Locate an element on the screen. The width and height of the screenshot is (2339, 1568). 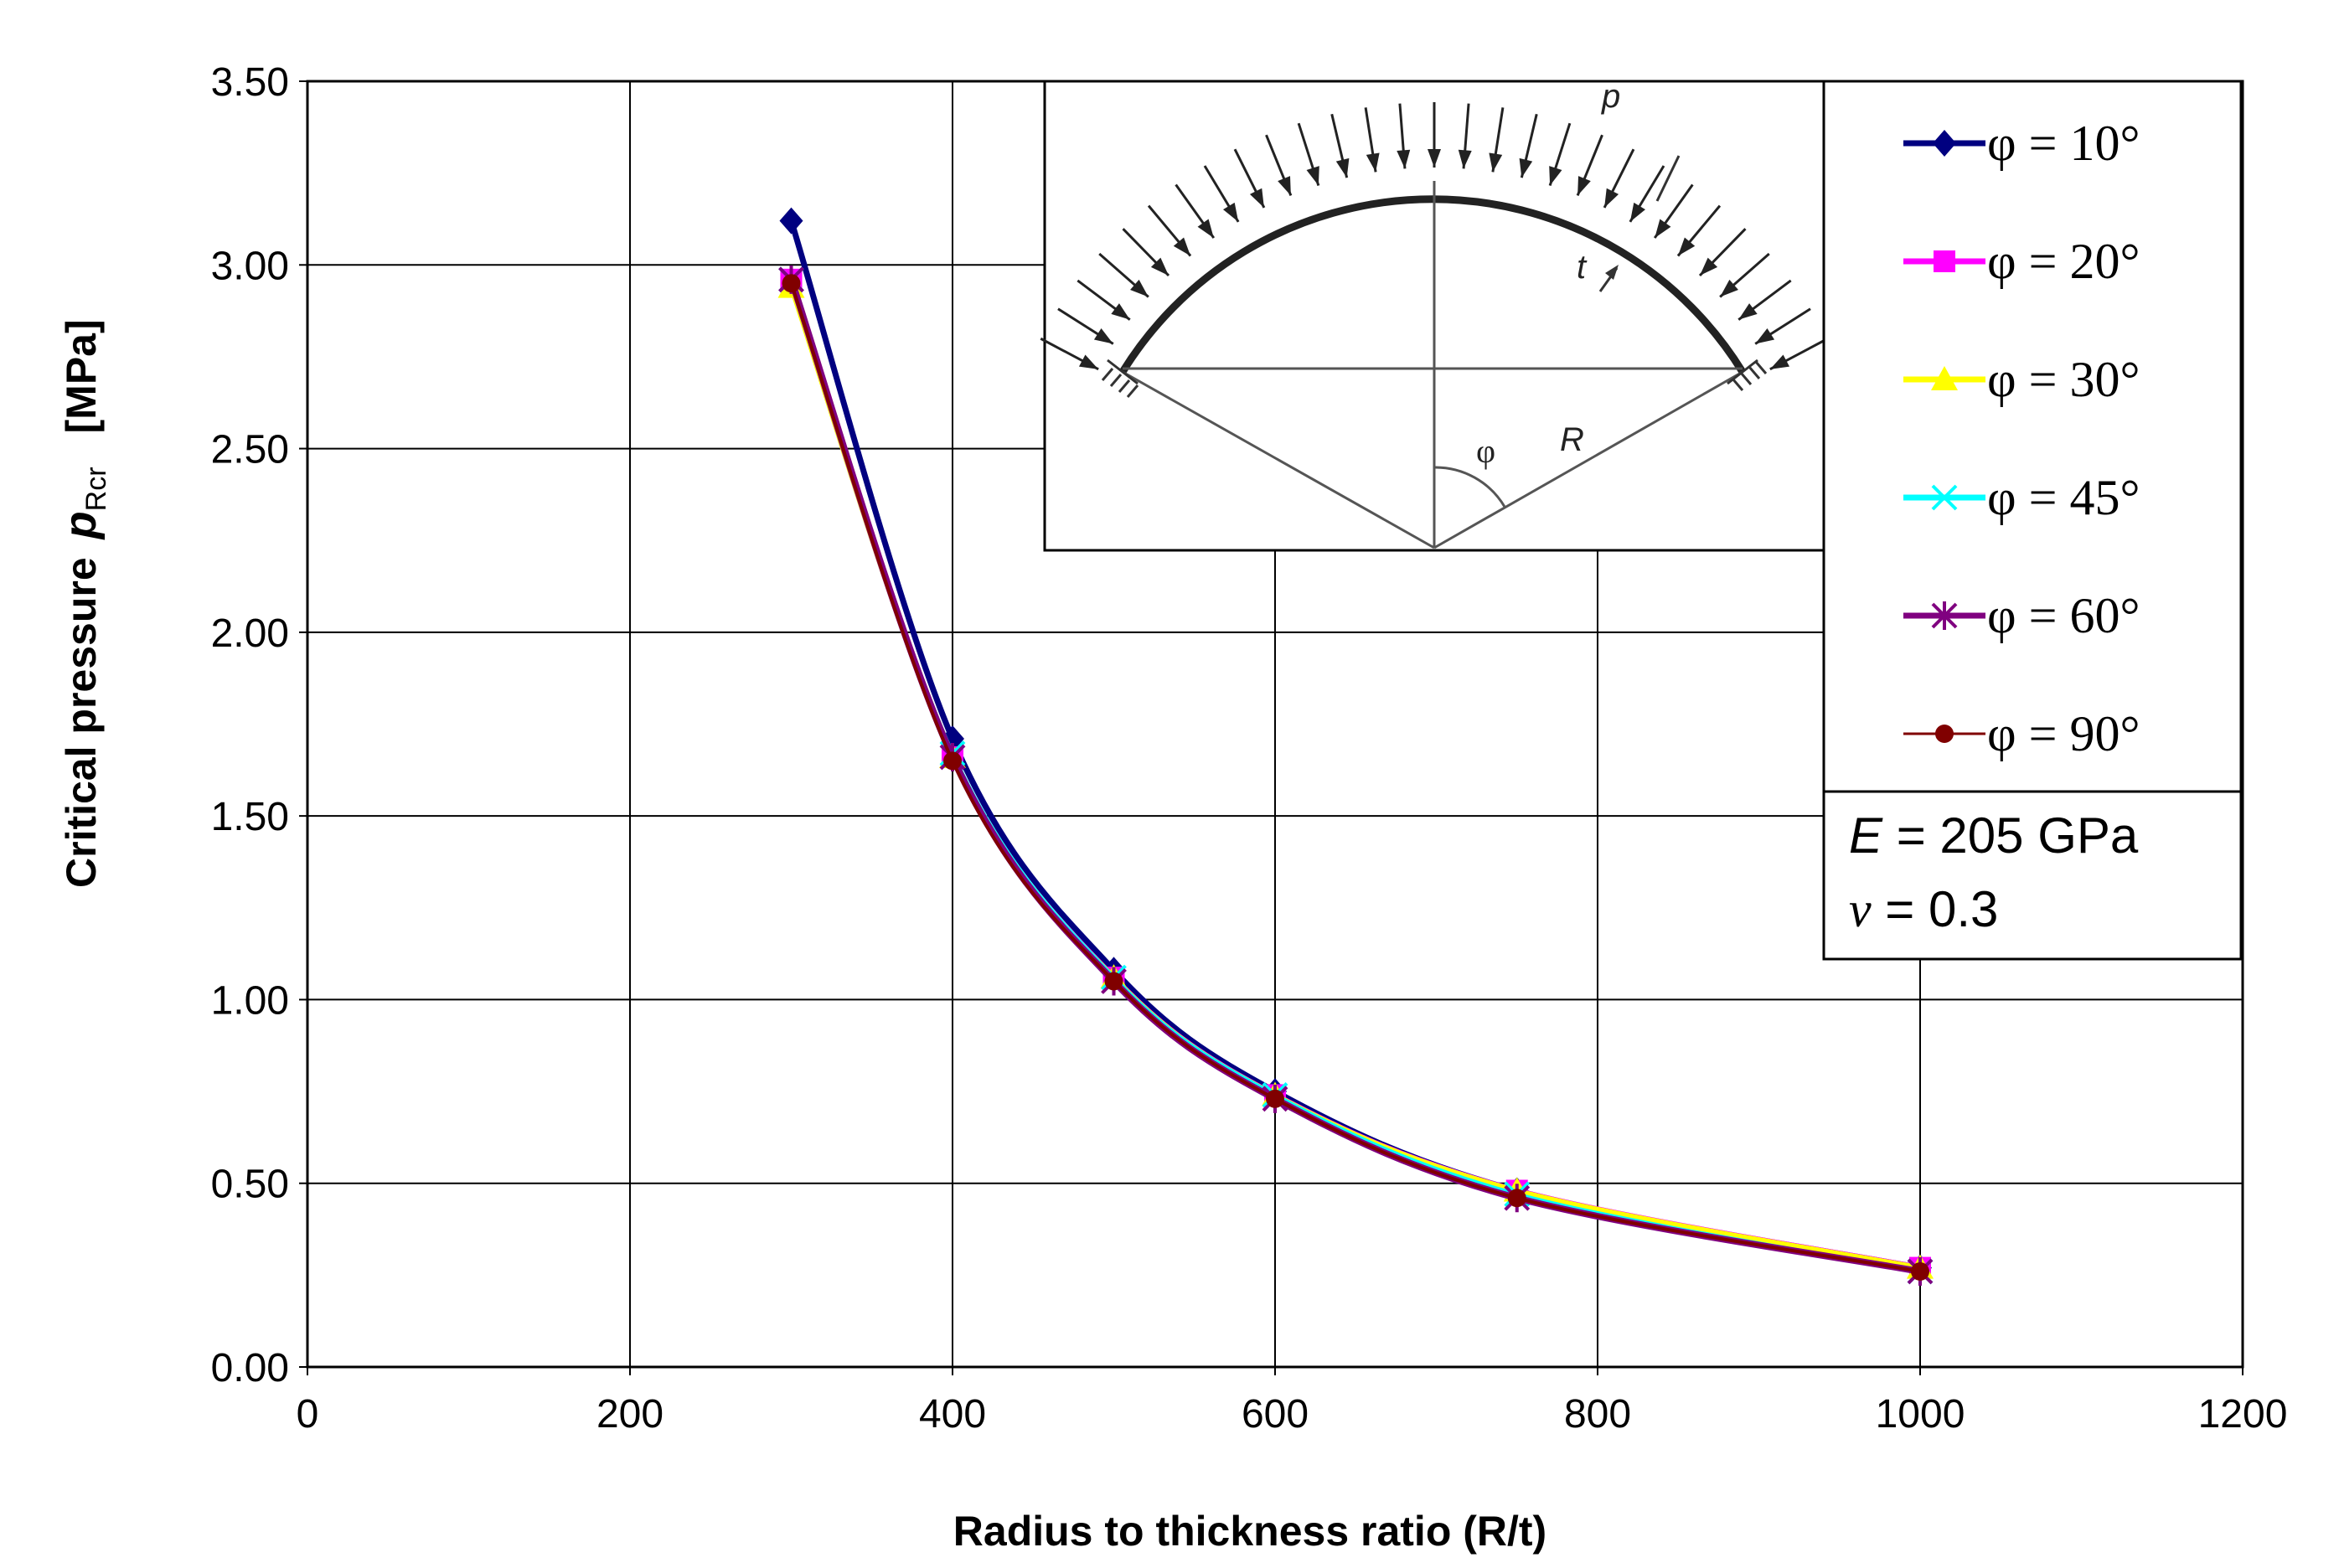
legend-label: φ = 10° is located at coordinates (2063, 143).